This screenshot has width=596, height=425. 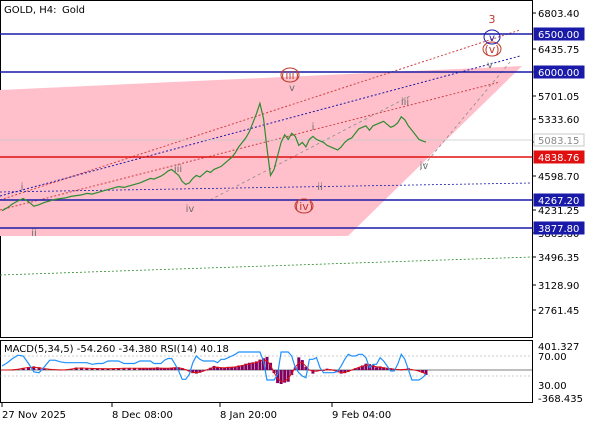 I want to click on indicator-tick-label: -368.435, so click(x=560, y=399).